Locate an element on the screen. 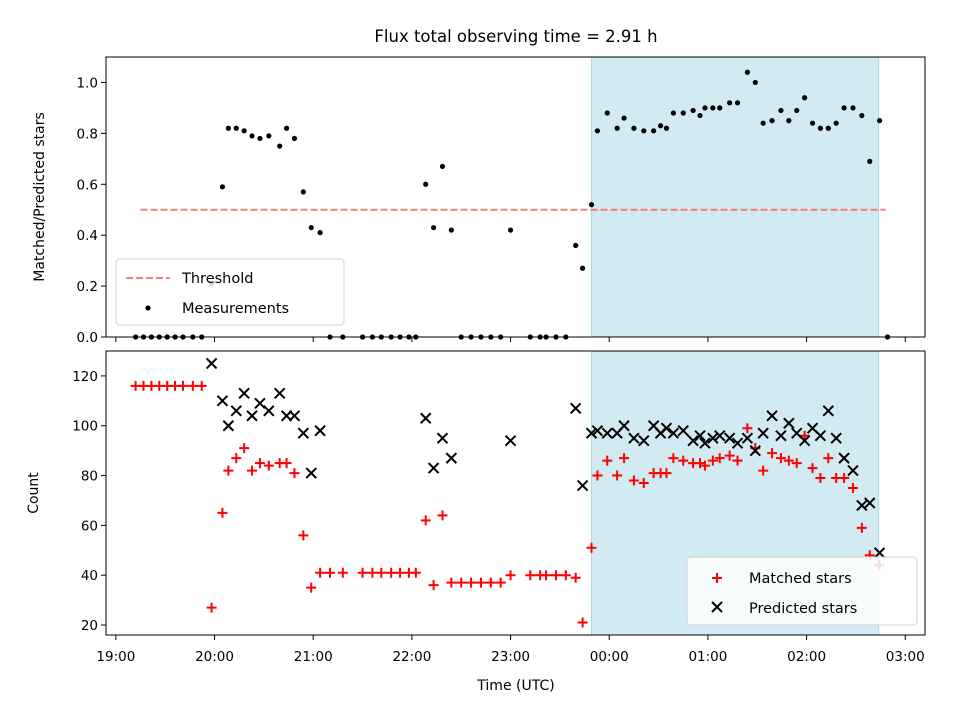 The width and height of the screenshot is (960, 724). y-tick-label: 40 is located at coordinates (89, 576).